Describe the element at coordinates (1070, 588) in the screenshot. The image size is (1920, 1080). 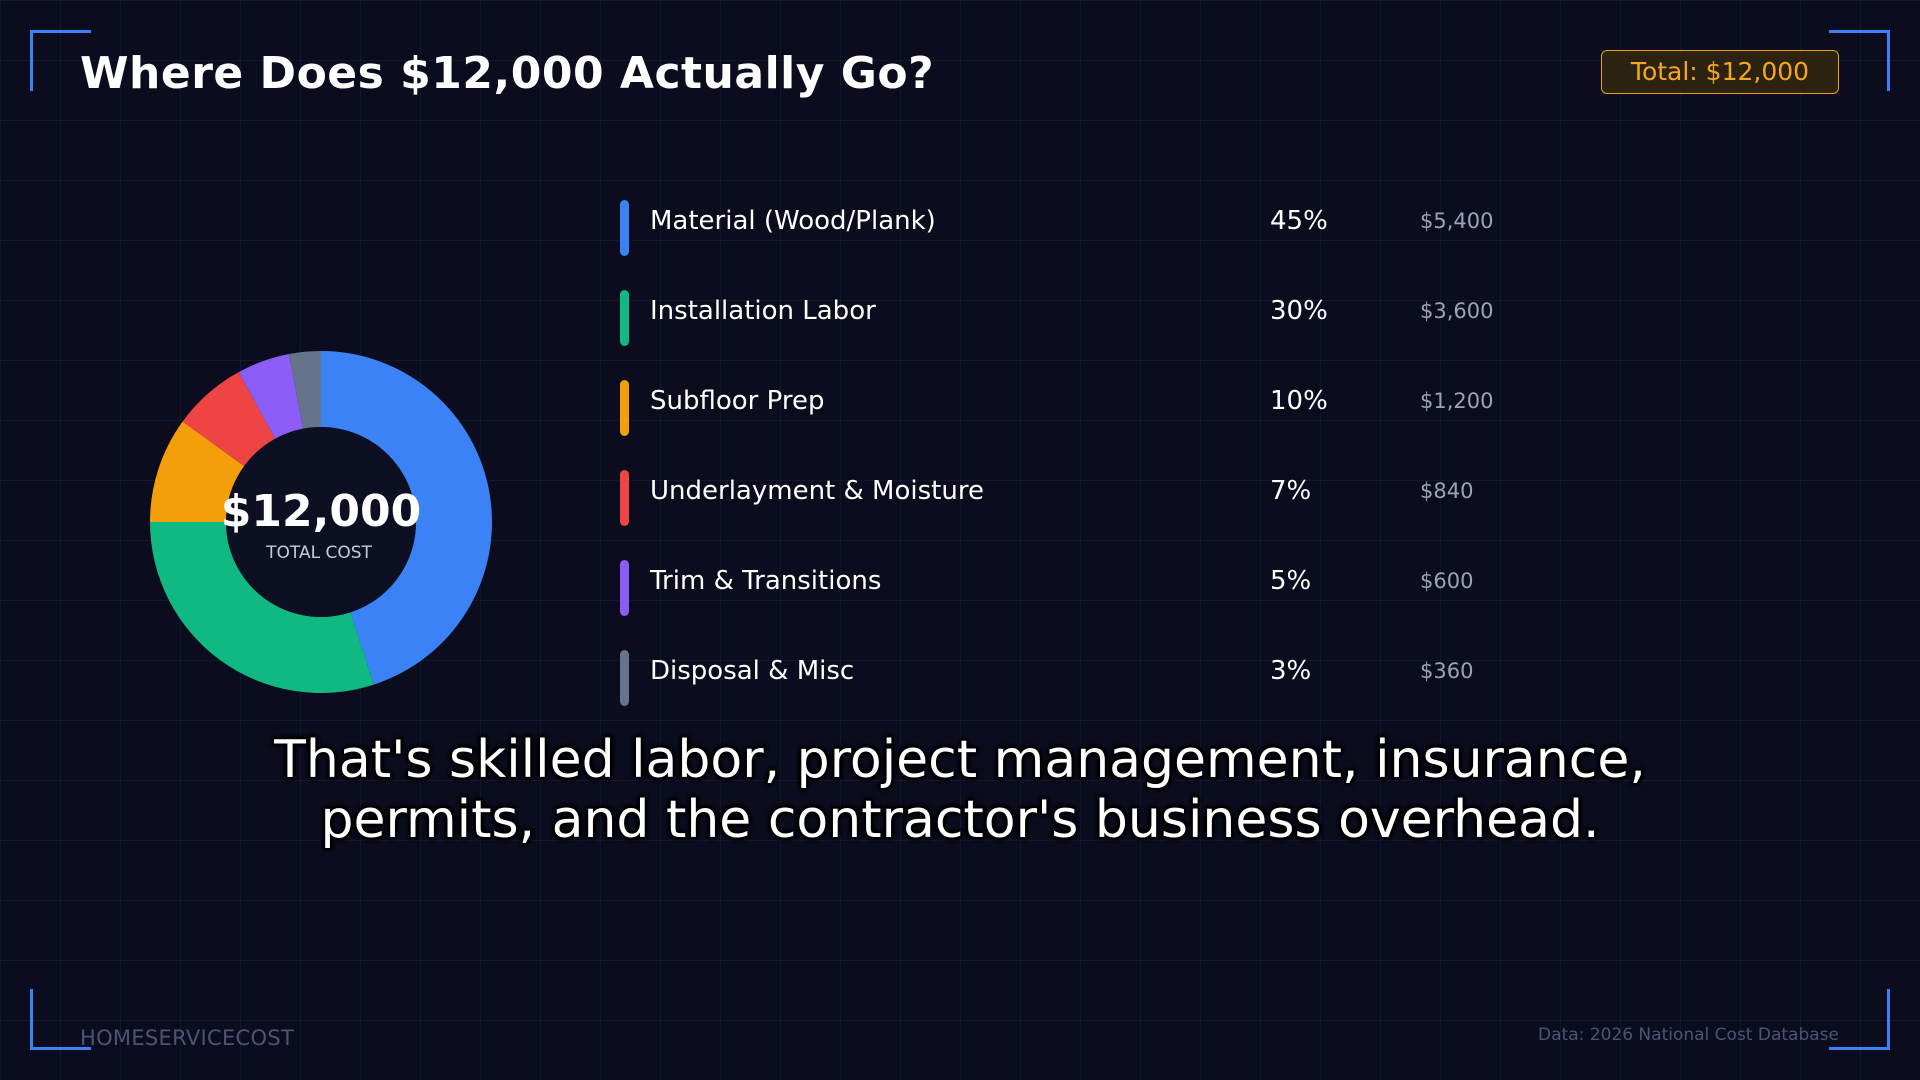
I see `legend-item: Trim & Transitions 5% $600` at that location.